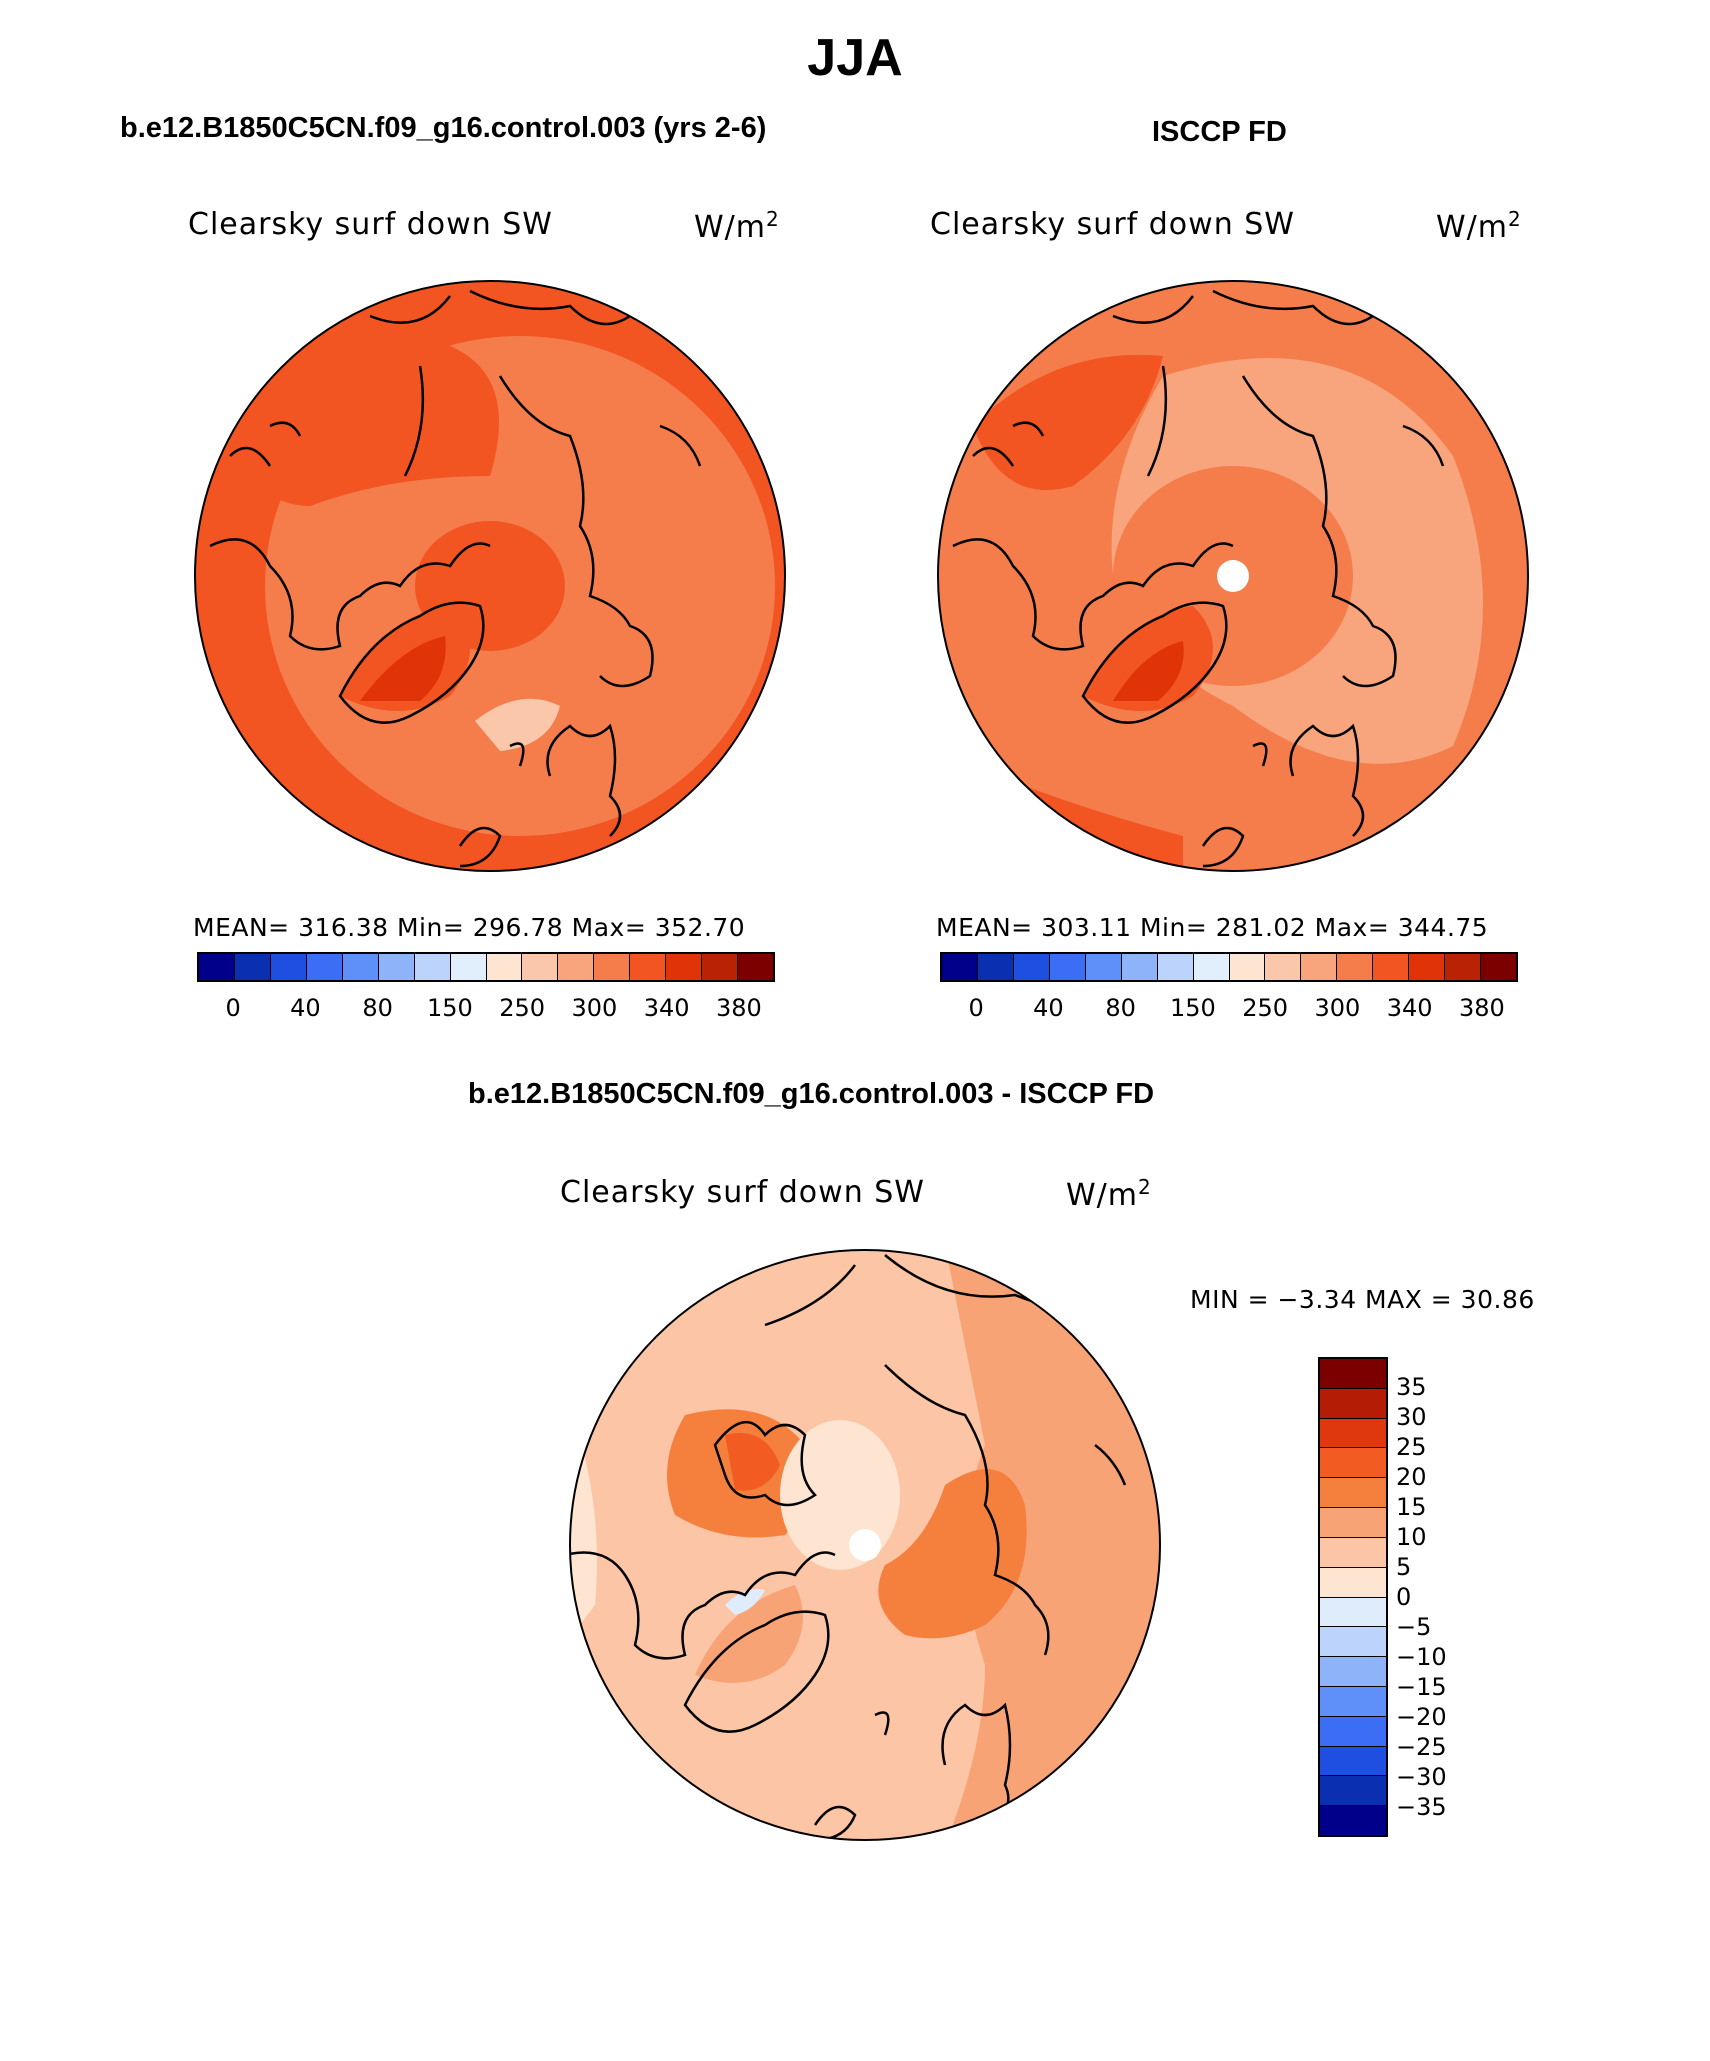 The width and height of the screenshot is (1710, 2061). Describe the element at coordinates (1411, 1417) in the screenshot. I see `diff-colorbar-tick-label: 30` at that location.